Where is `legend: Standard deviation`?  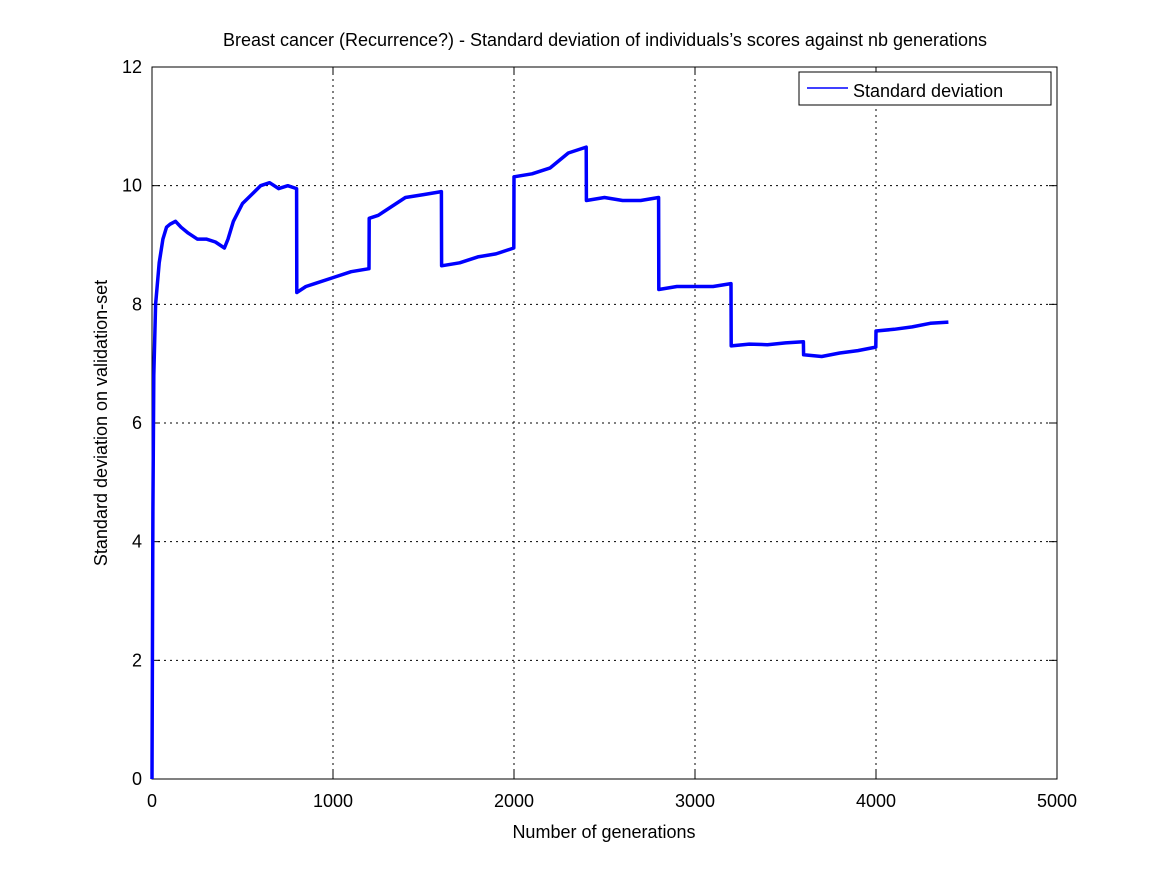
legend: Standard deviation is located at coordinates (925, 88).